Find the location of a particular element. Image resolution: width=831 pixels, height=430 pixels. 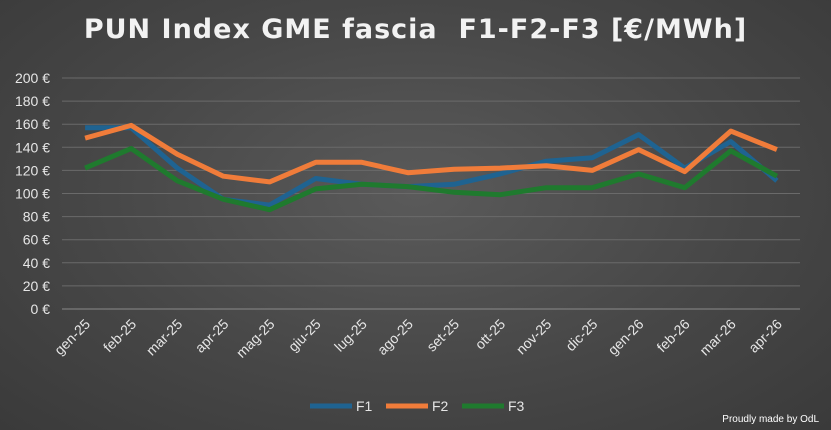

chart-title: PUN Index GME fascia F1-F2-F3 [€/MWh] is located at coordinates (415, 29).